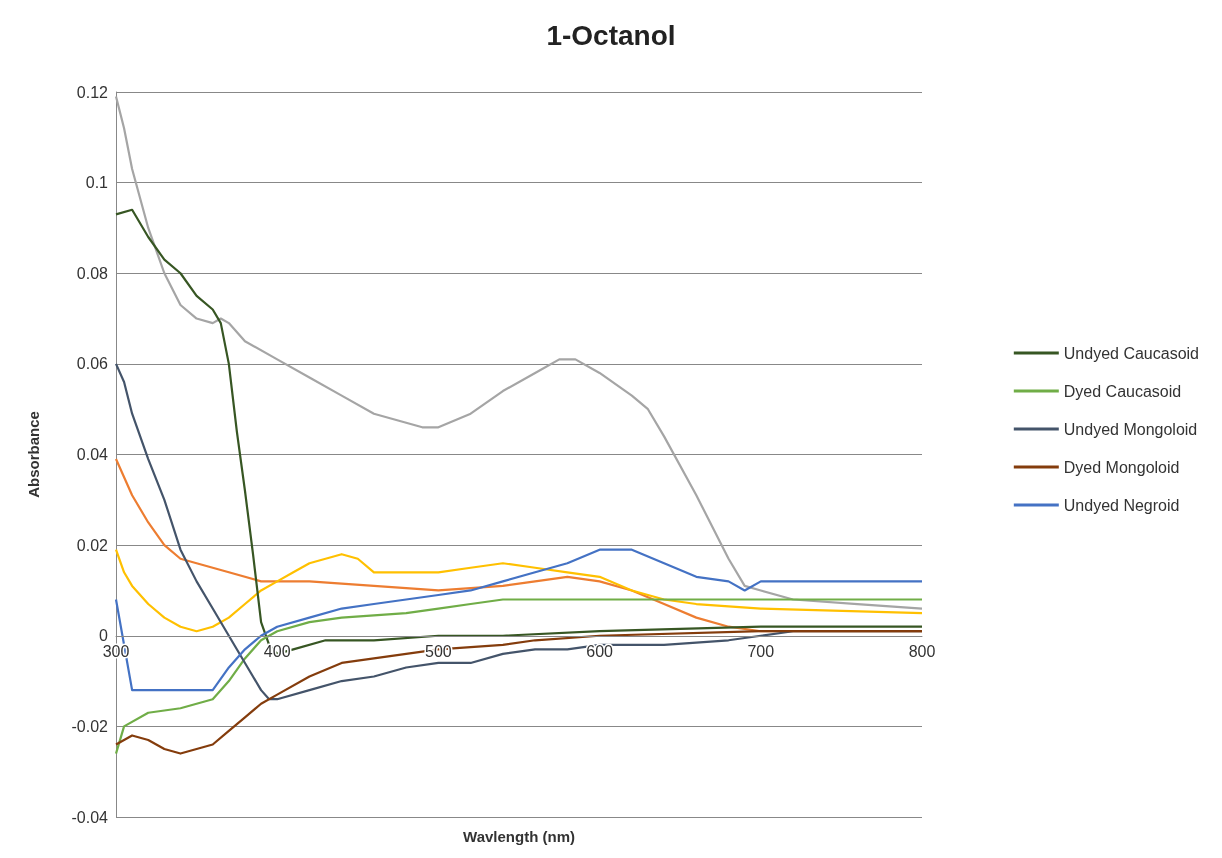 The height and width of the screenshot is (858, 1222). Describe the element at coordinates (1130, 429) in the screenshot. I see `legend-label: Undyed Mongoloid` at that location.